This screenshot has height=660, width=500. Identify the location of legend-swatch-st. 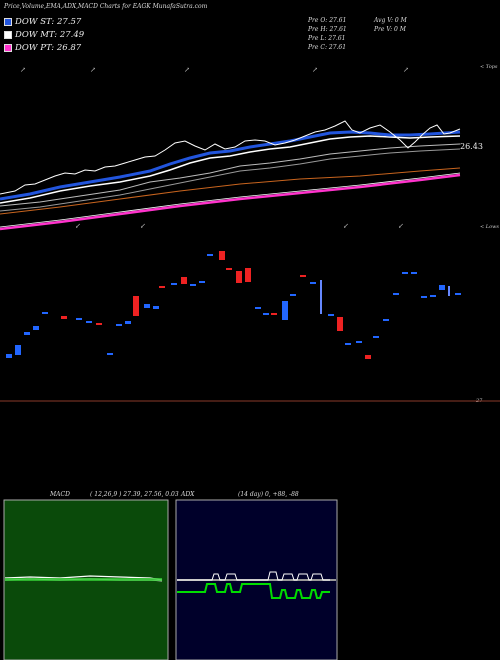
(8, 21).